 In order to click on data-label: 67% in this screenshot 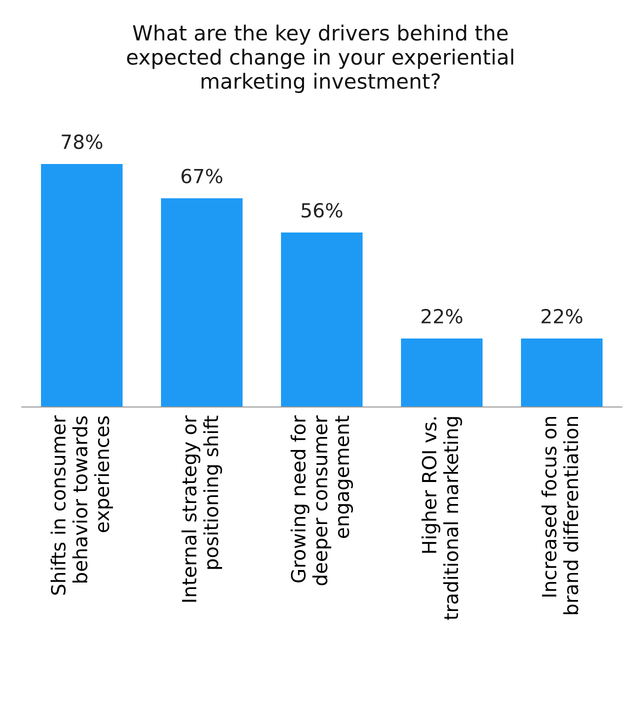, I will do `click(202, 176)`.